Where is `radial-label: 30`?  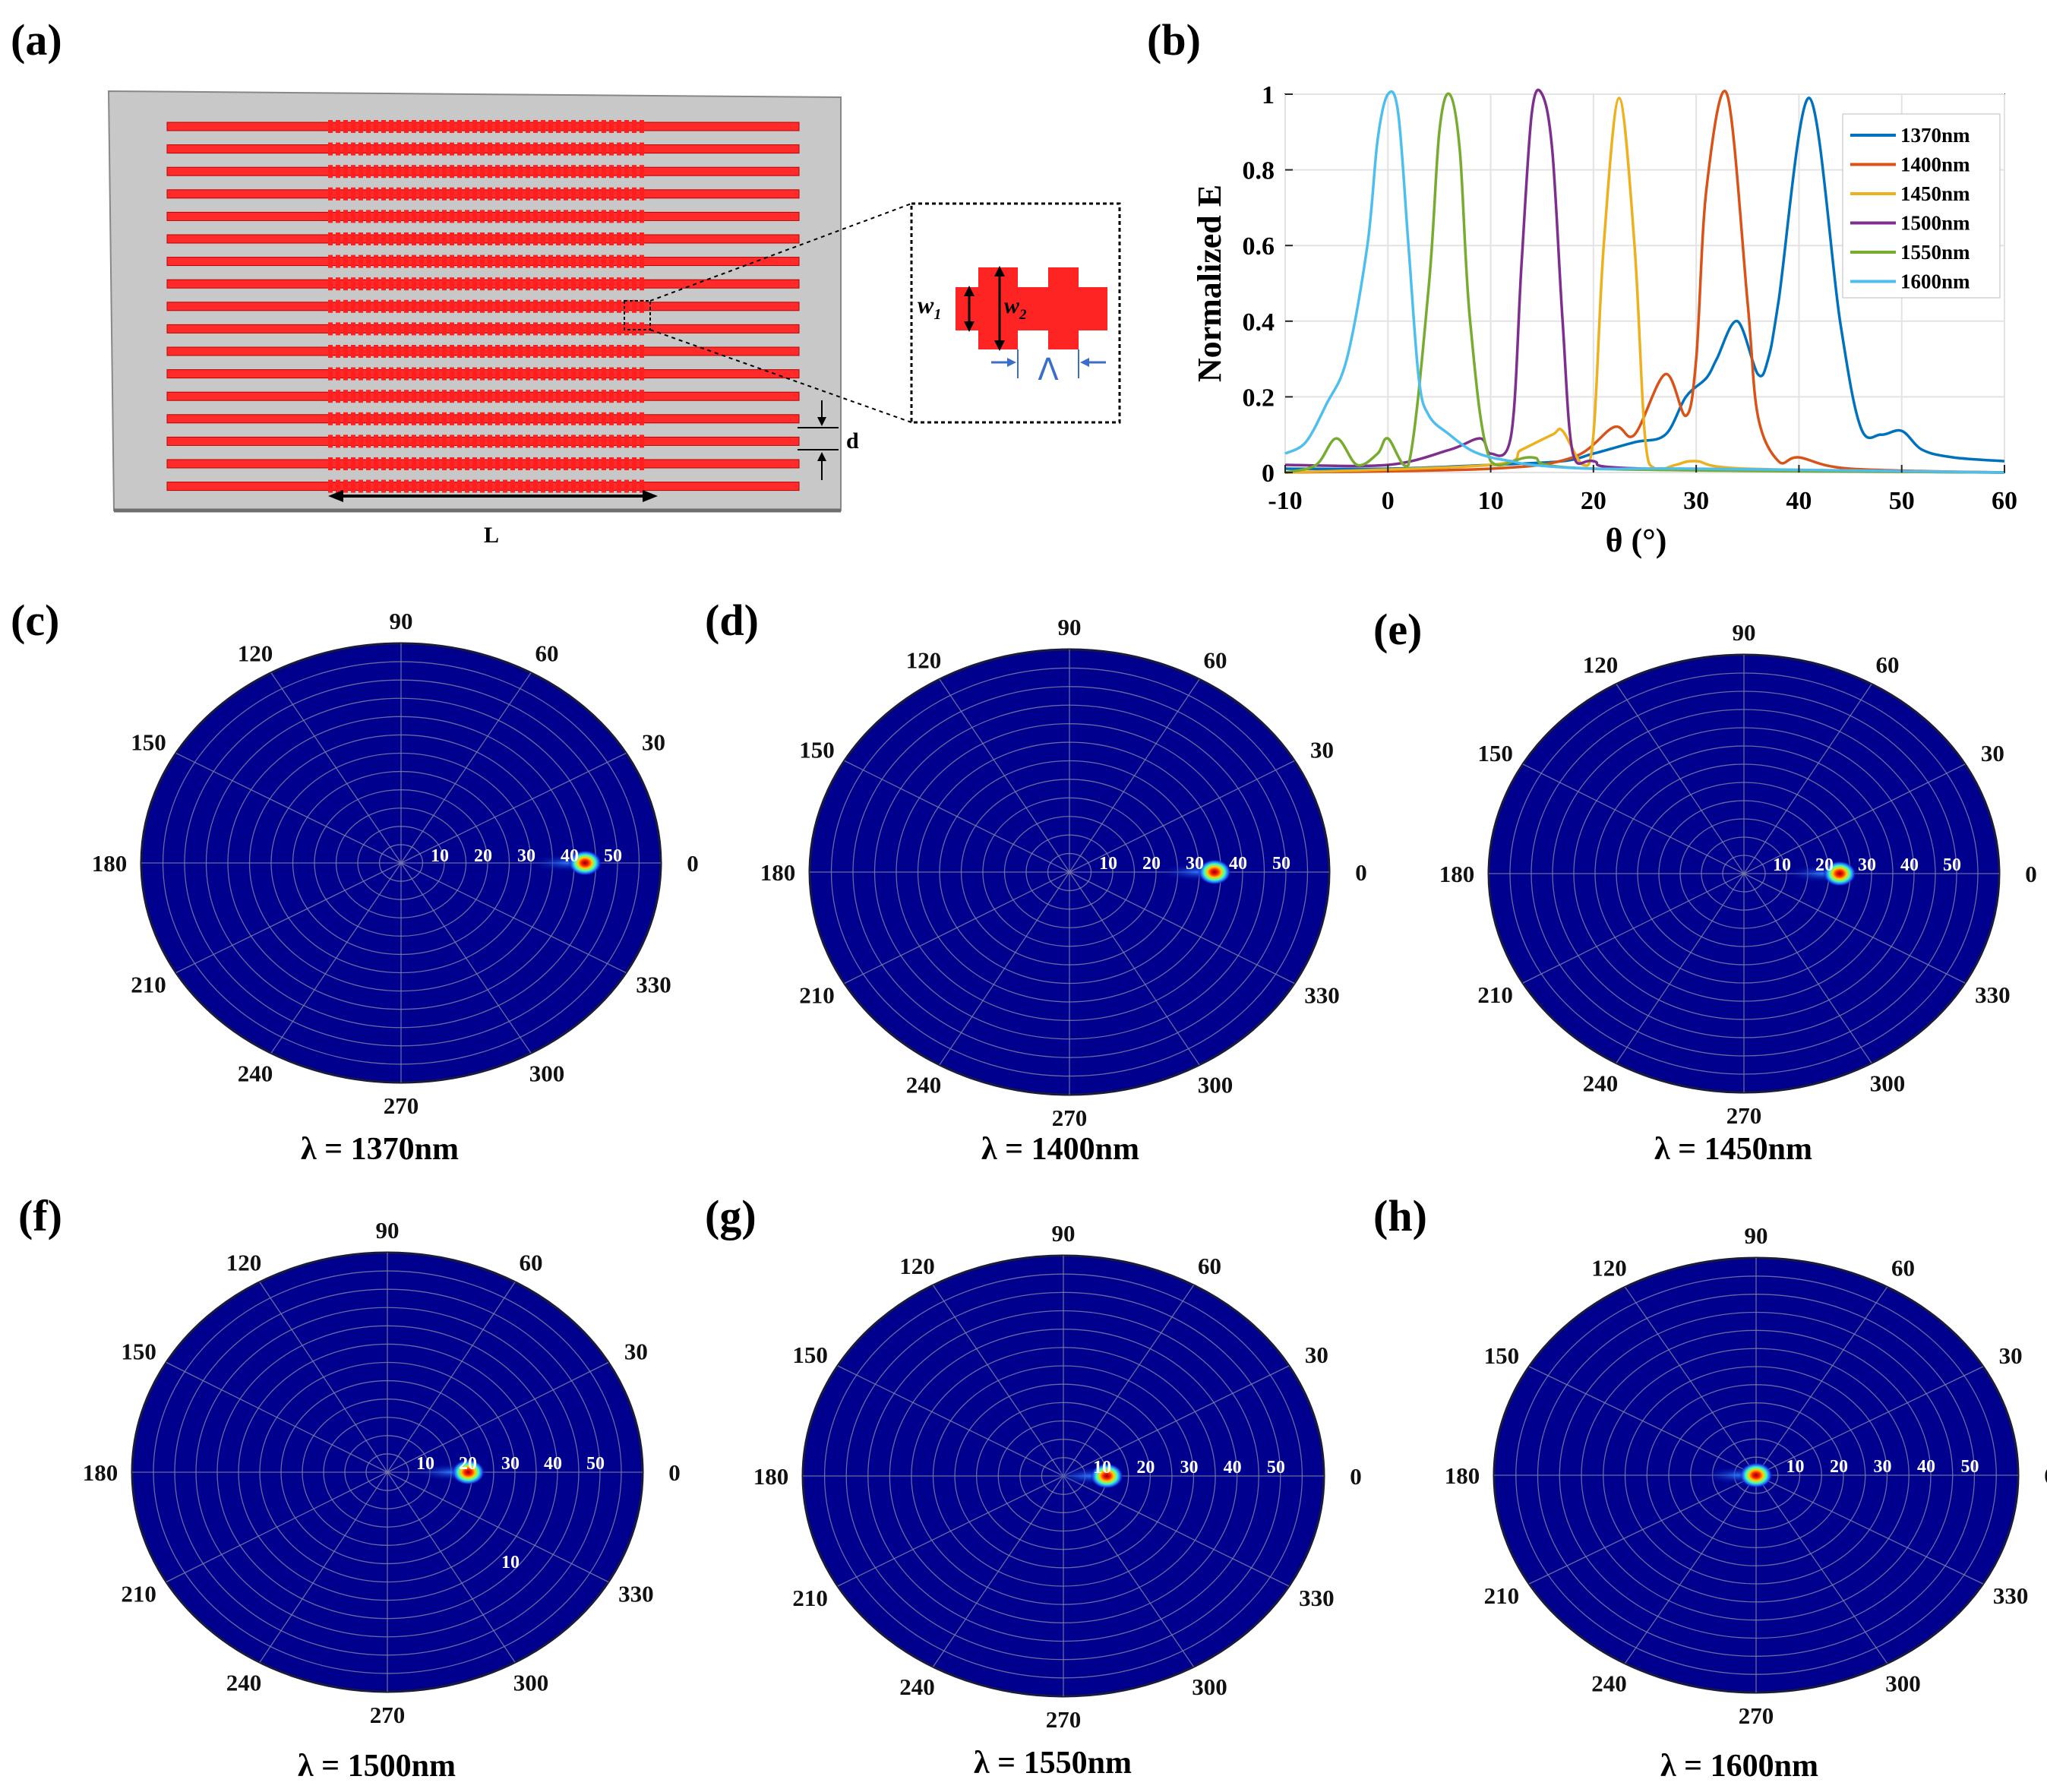
radial-label: 30 is located at coordinates (1189, 1468).